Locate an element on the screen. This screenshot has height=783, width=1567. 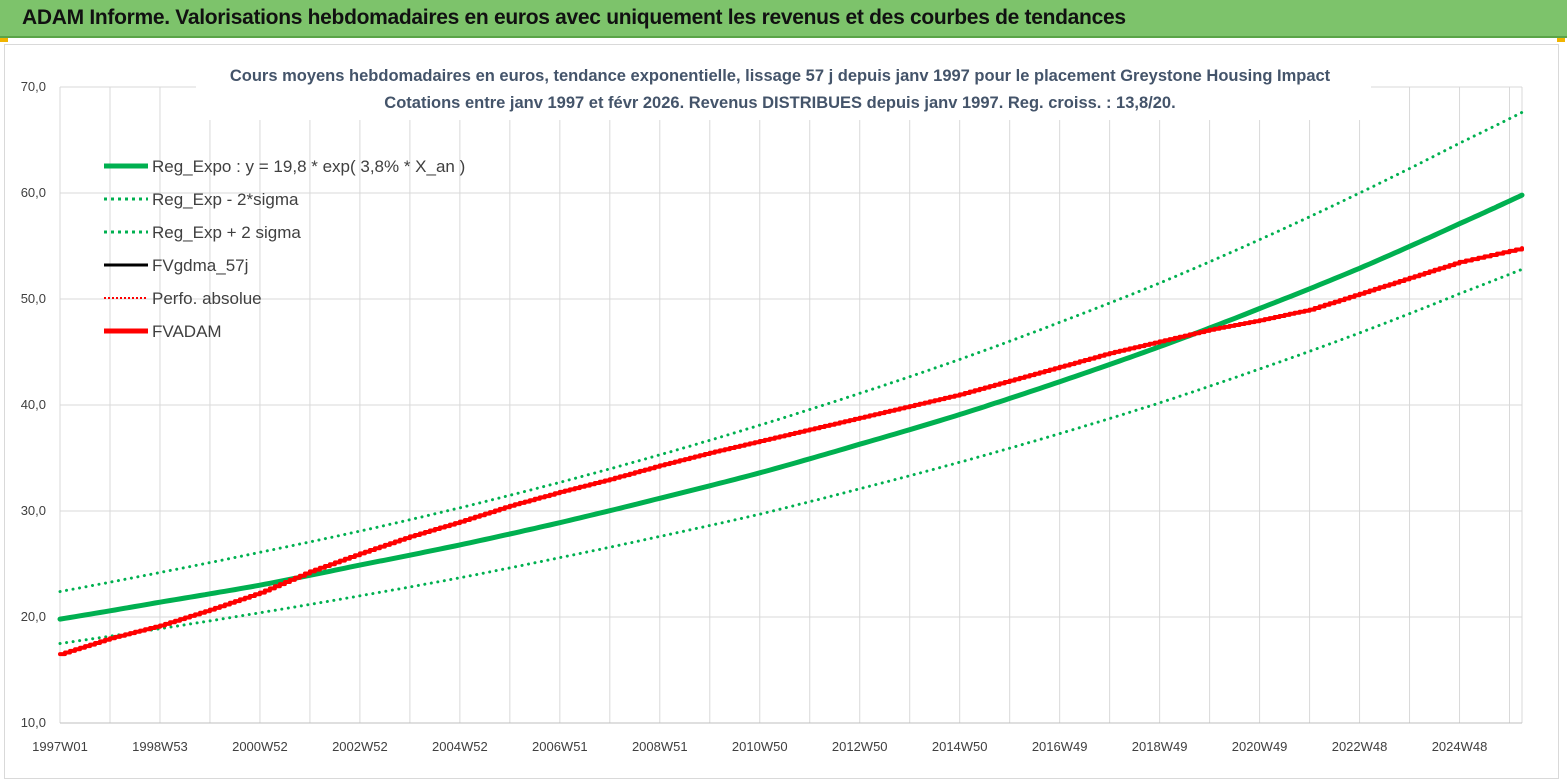
chart-title-background is located at coordinates (783, 91).